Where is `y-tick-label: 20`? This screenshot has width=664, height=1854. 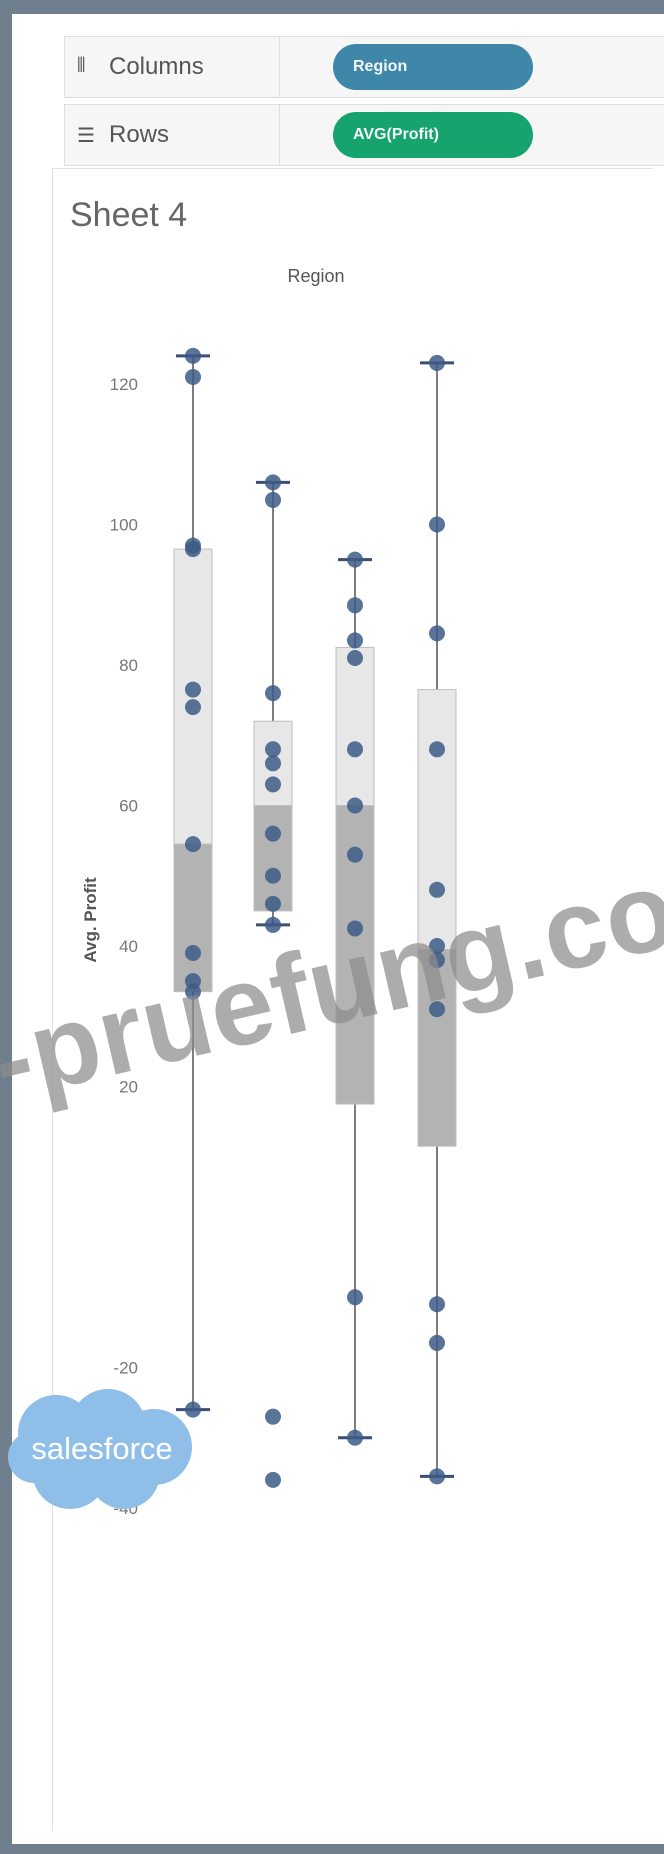 y-tick-label: 20 is located at coordinates (128, 1087).